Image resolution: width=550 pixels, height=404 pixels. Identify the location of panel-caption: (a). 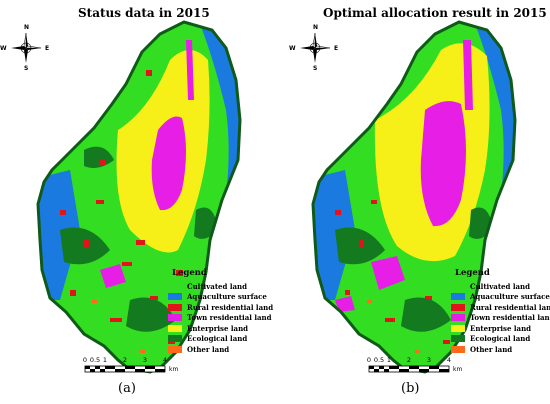
(127, 388).